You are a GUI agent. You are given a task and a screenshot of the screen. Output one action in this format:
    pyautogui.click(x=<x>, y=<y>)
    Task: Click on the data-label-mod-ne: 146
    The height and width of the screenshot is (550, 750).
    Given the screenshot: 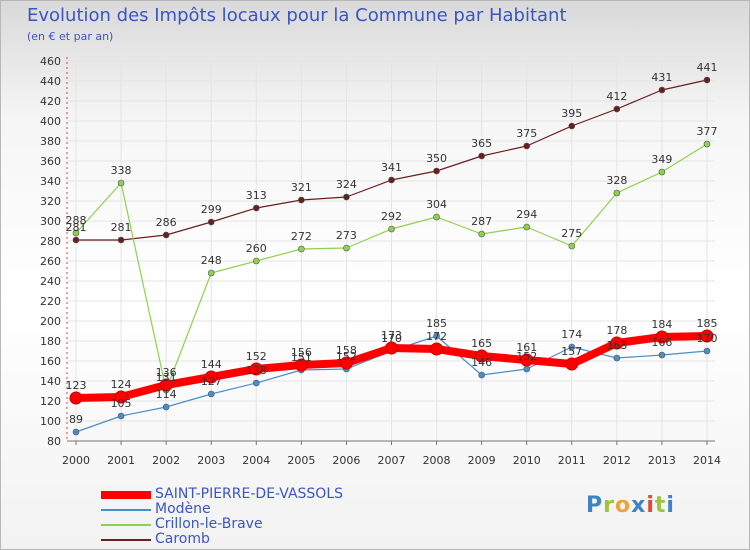 What is the action you would take?
    pyautogui.click(x=481, y=362)
    